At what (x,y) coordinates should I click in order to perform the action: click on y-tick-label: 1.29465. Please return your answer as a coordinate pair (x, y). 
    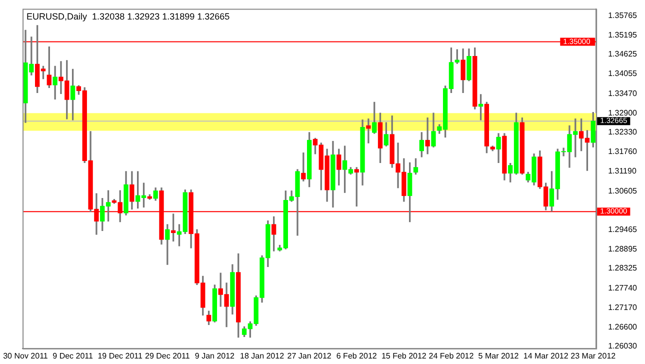
    Looking at the image, I should click on (623, 229).